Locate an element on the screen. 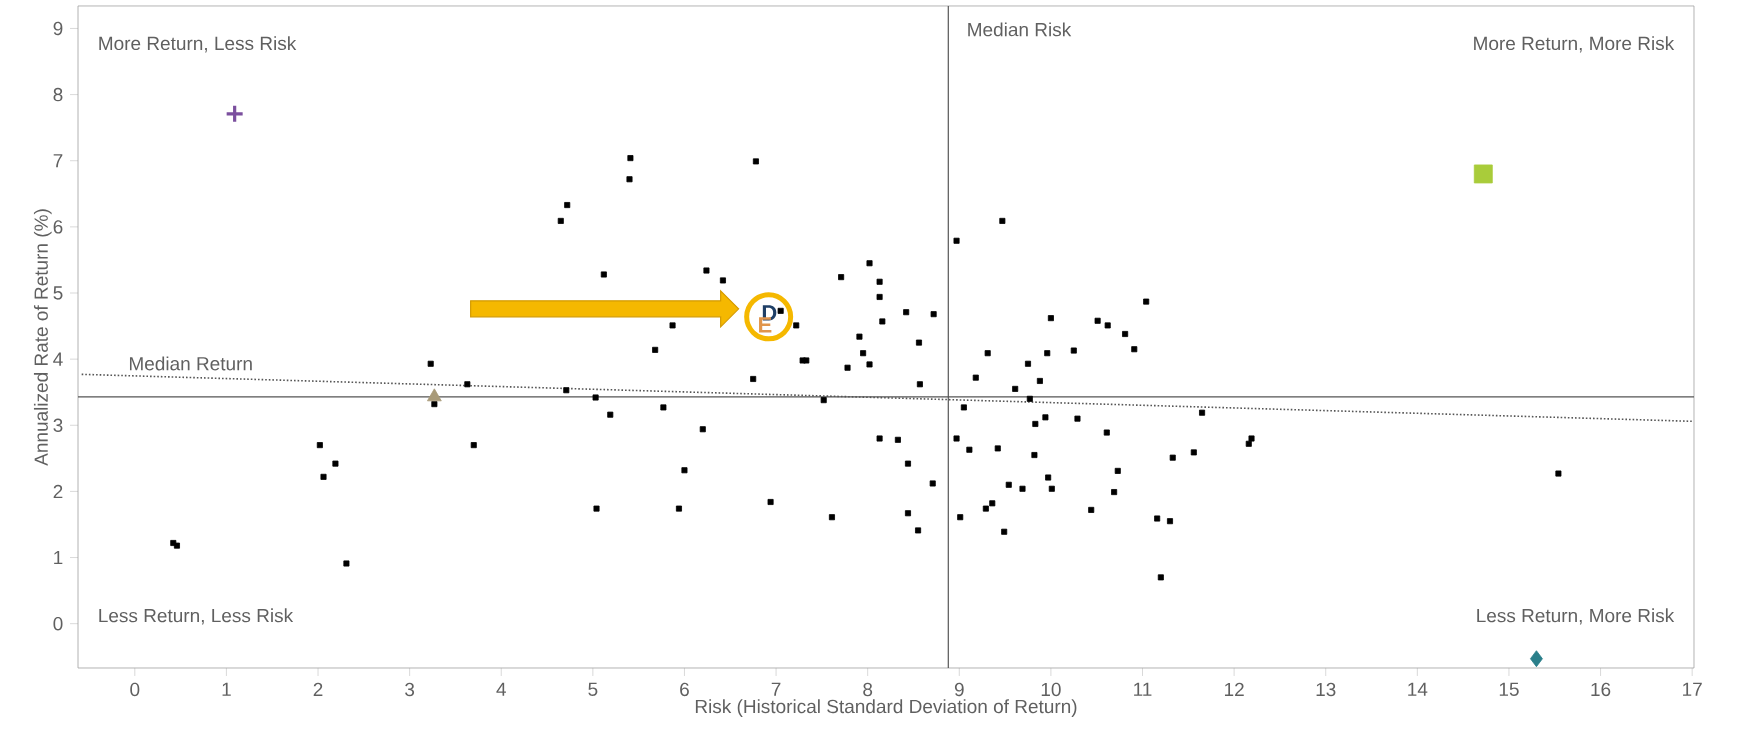 Image resolution: width=1747 pixels, height=737 pixels. annotation: Less Return, Less Risk is located at coordinates (196, 616).